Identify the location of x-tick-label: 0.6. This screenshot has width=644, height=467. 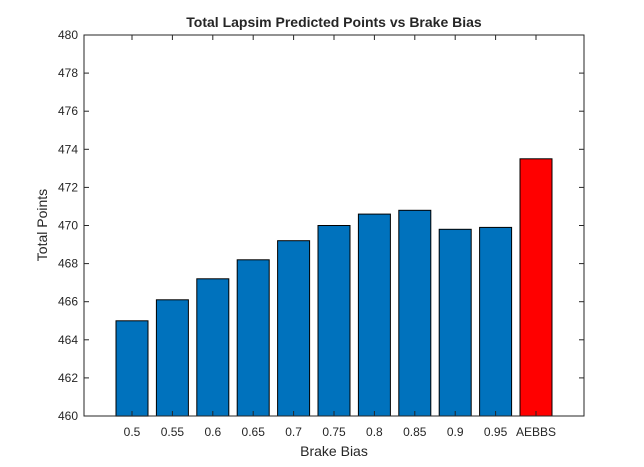
(212, 432).